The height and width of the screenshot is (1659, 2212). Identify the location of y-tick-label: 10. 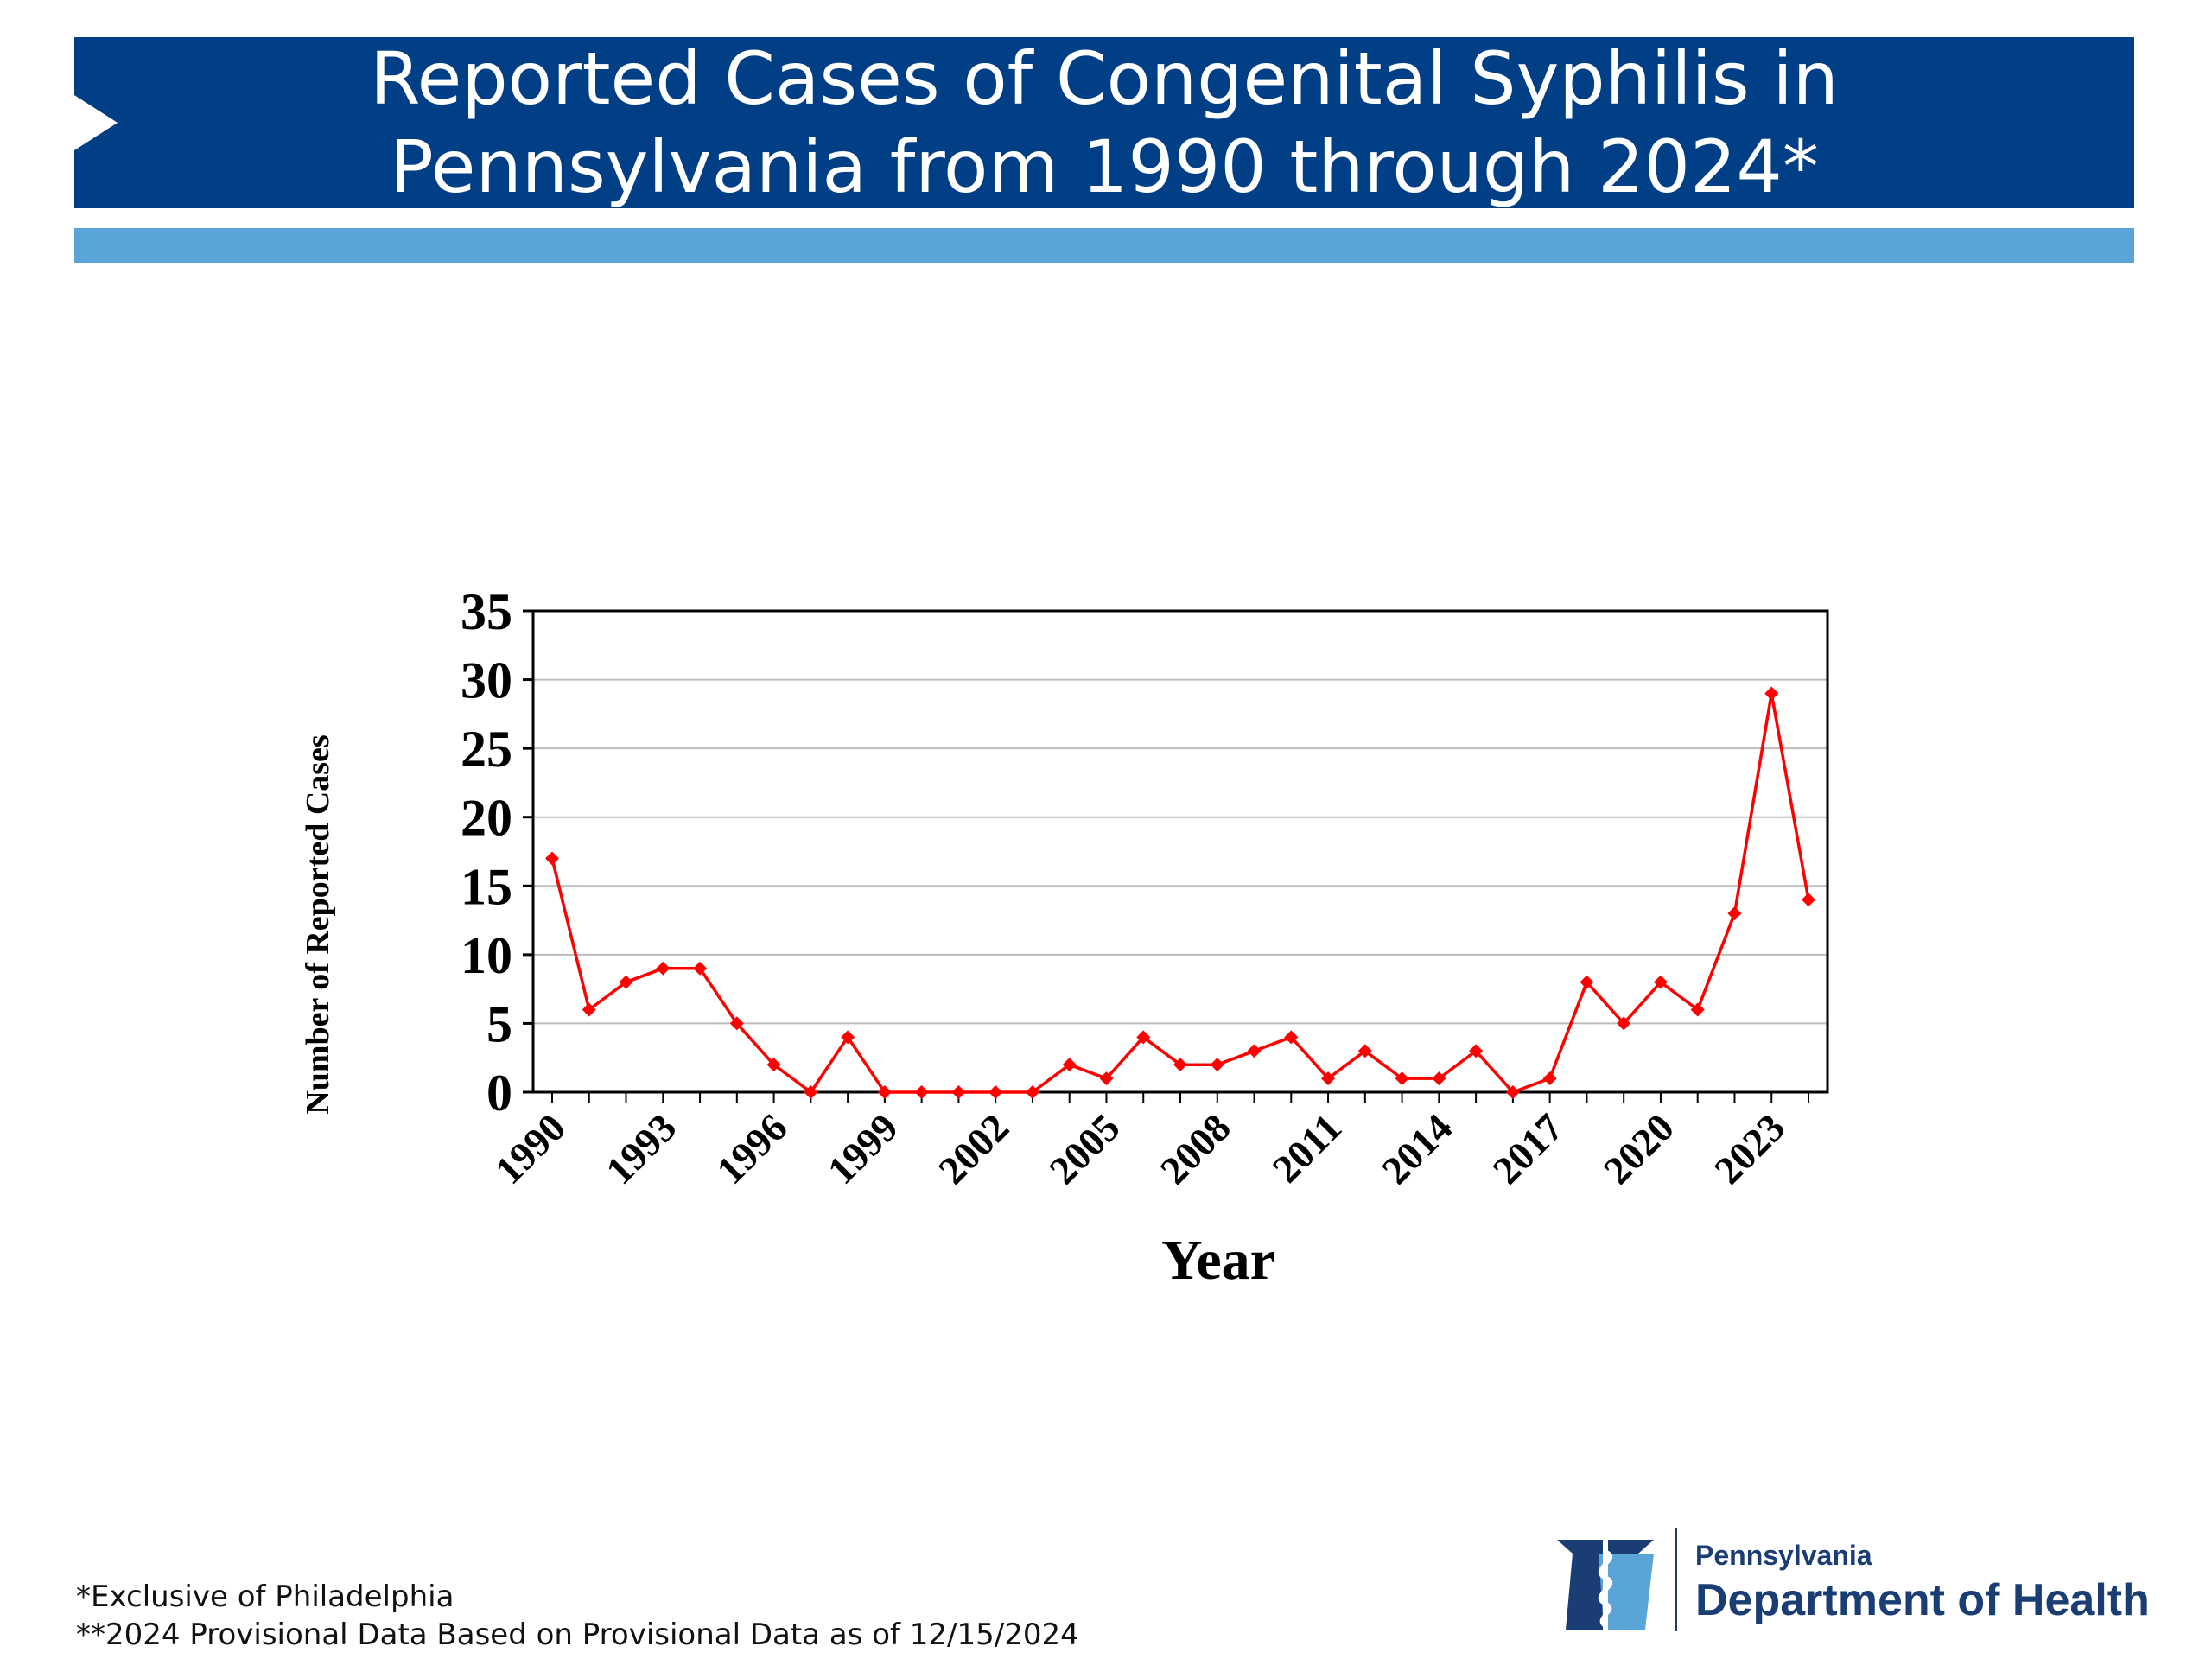
(486, 955).